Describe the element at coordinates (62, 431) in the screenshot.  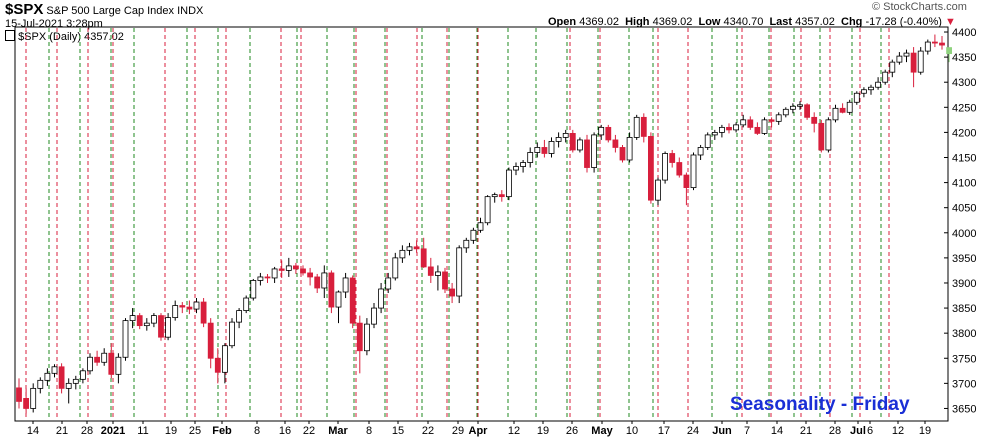
I see `x-tick-label: 21` at that location.